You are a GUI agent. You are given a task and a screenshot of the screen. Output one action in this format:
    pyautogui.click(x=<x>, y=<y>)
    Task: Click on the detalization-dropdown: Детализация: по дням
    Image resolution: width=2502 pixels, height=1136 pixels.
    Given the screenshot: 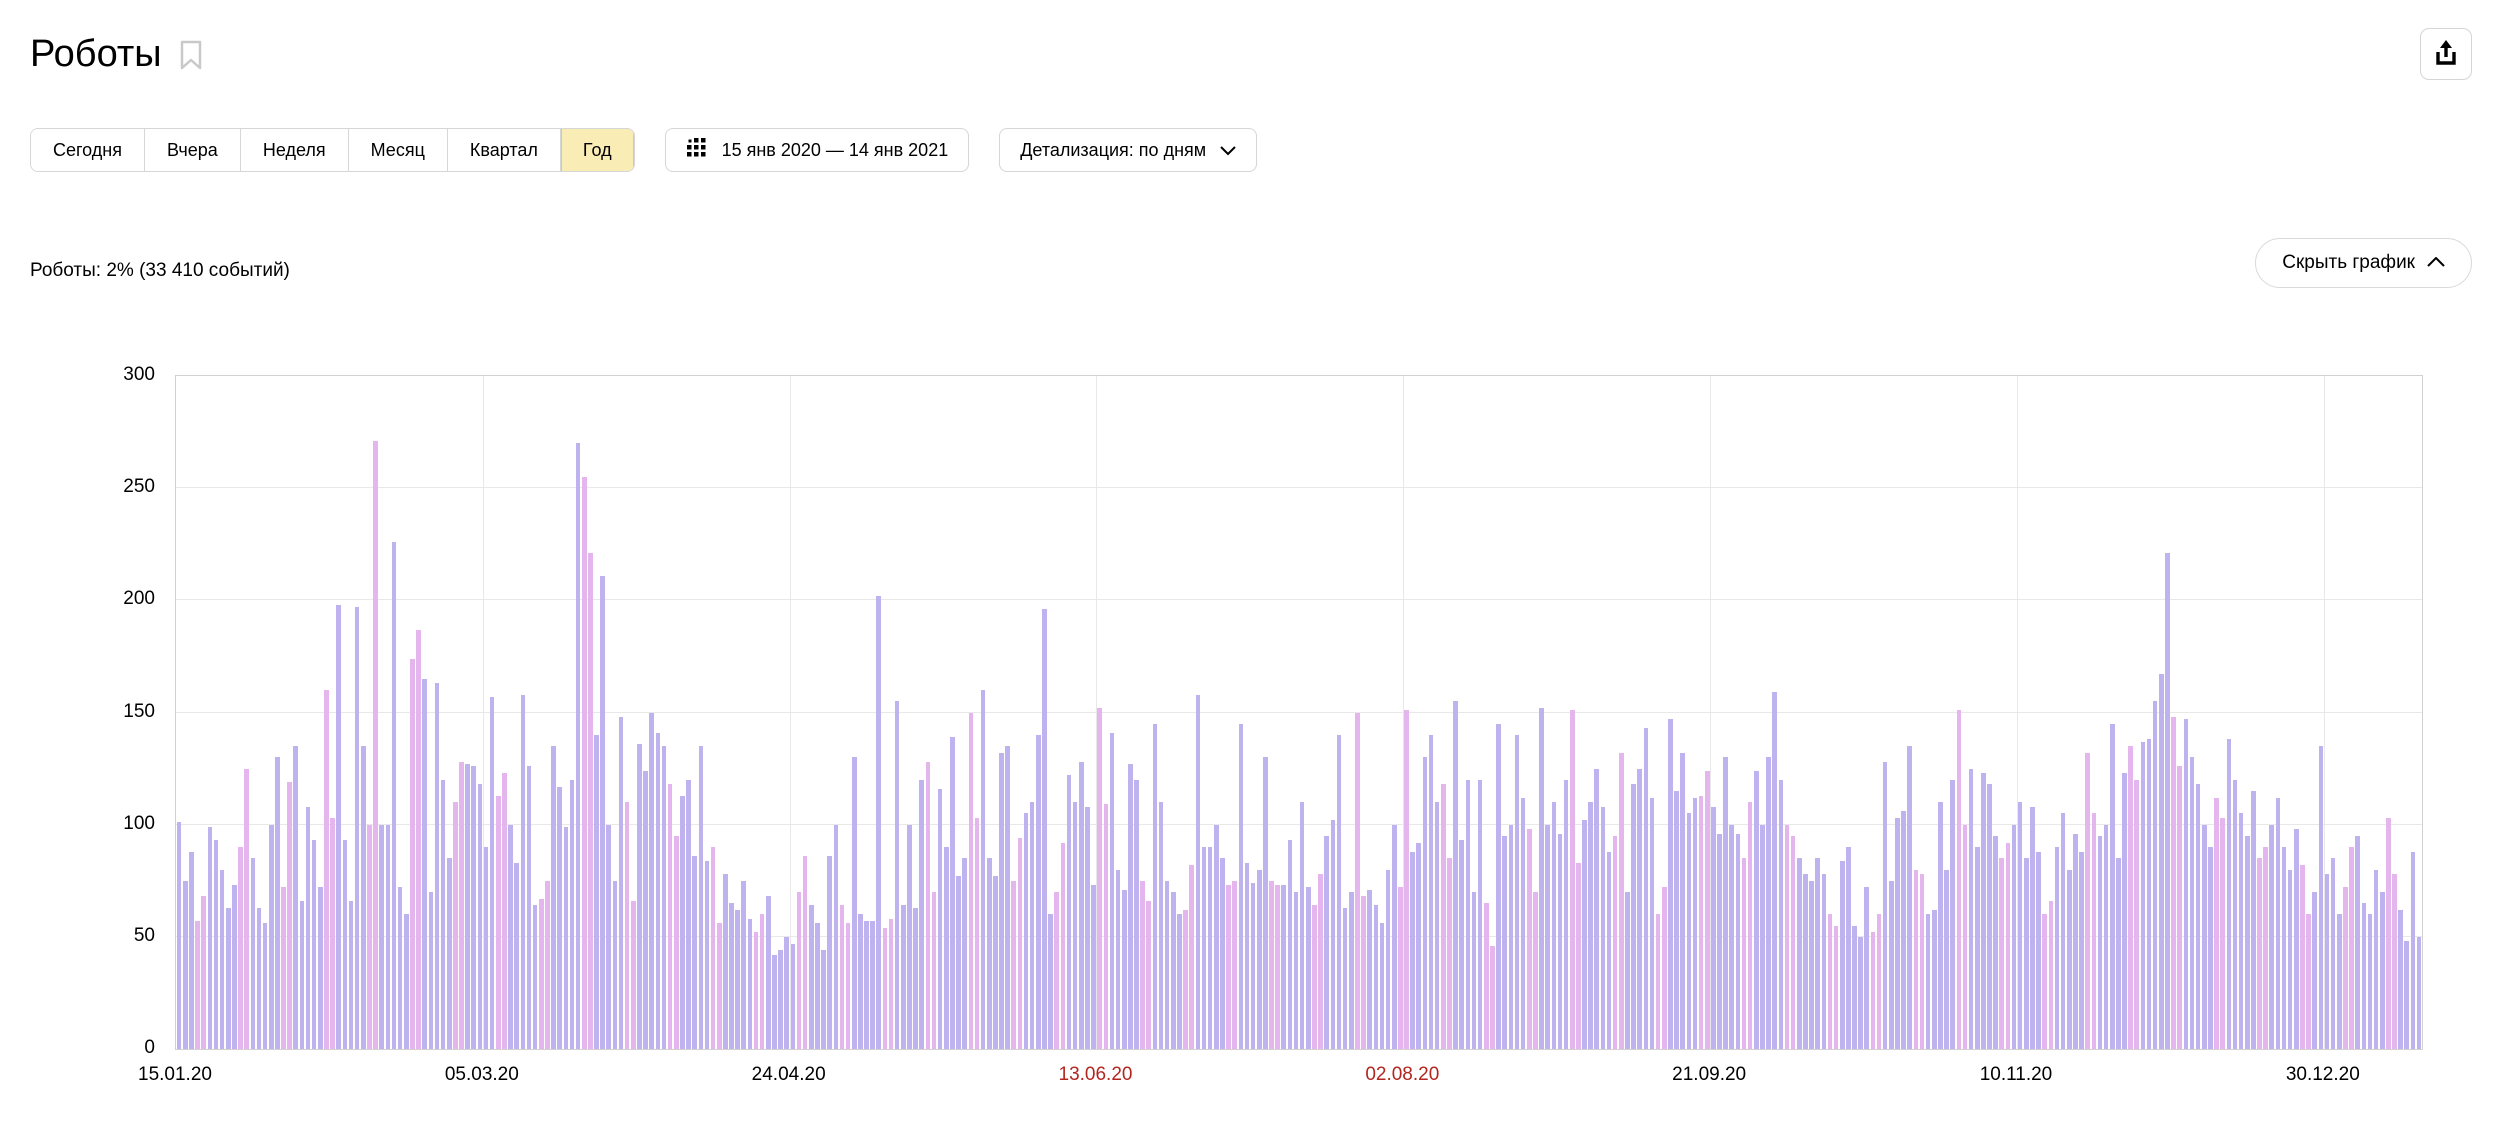 What is the action you would take?
    pyautogui.click(x=1128, y=150)
    